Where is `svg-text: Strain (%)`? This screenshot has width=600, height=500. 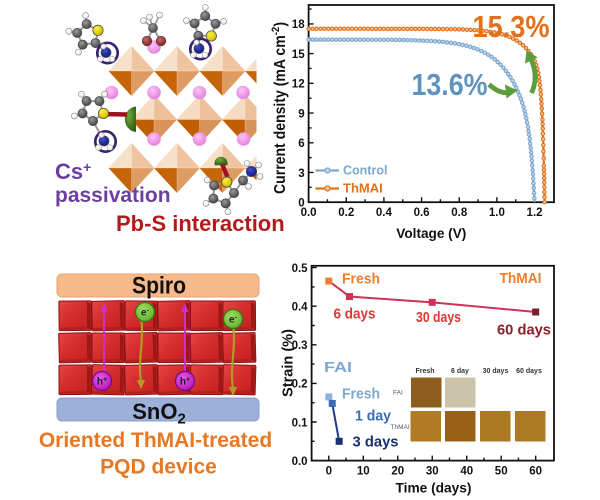 svg-text: Strain (%) is located at coordinates (288, 363).